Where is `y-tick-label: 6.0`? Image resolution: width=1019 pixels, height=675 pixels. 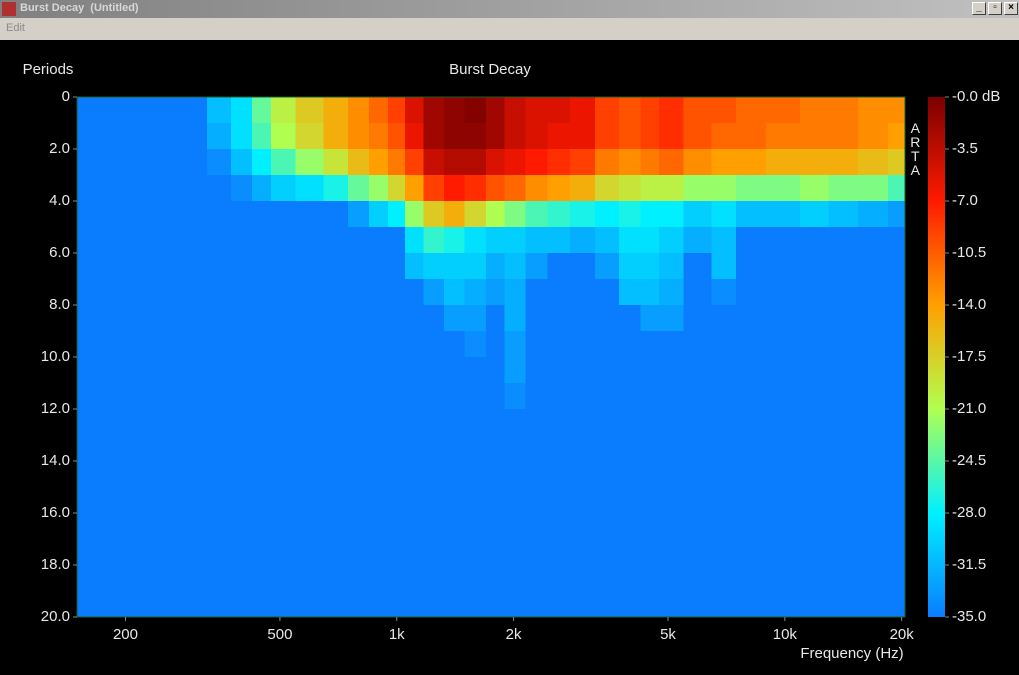
y-tick-label: 6.0 is located at coordinates (59, 252).